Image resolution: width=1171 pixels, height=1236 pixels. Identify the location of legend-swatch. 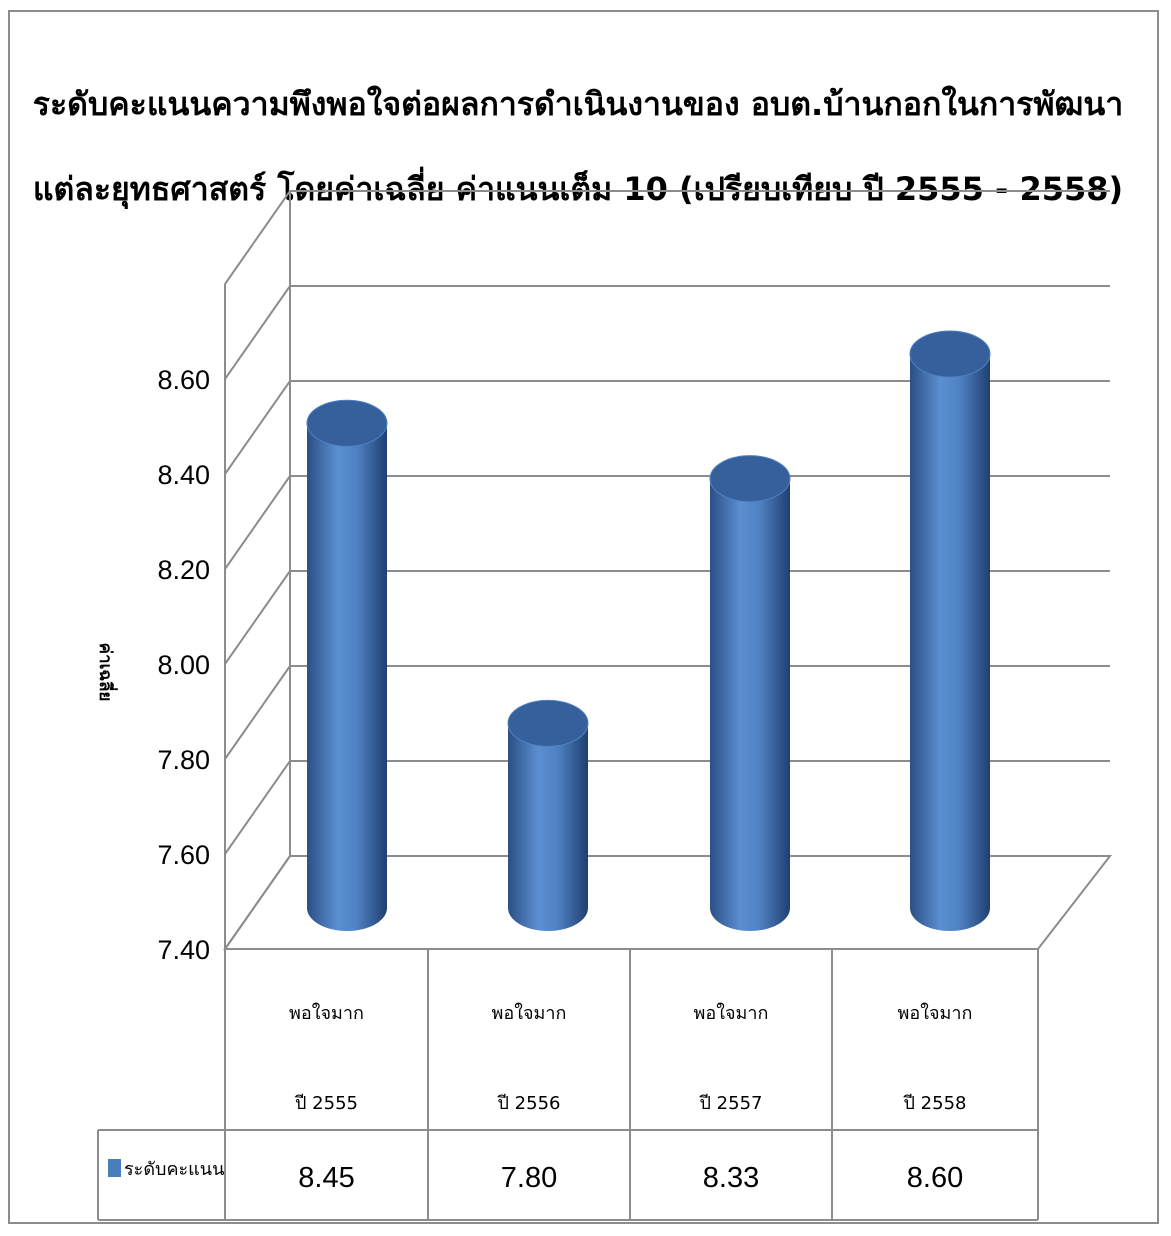
(114, 1168).